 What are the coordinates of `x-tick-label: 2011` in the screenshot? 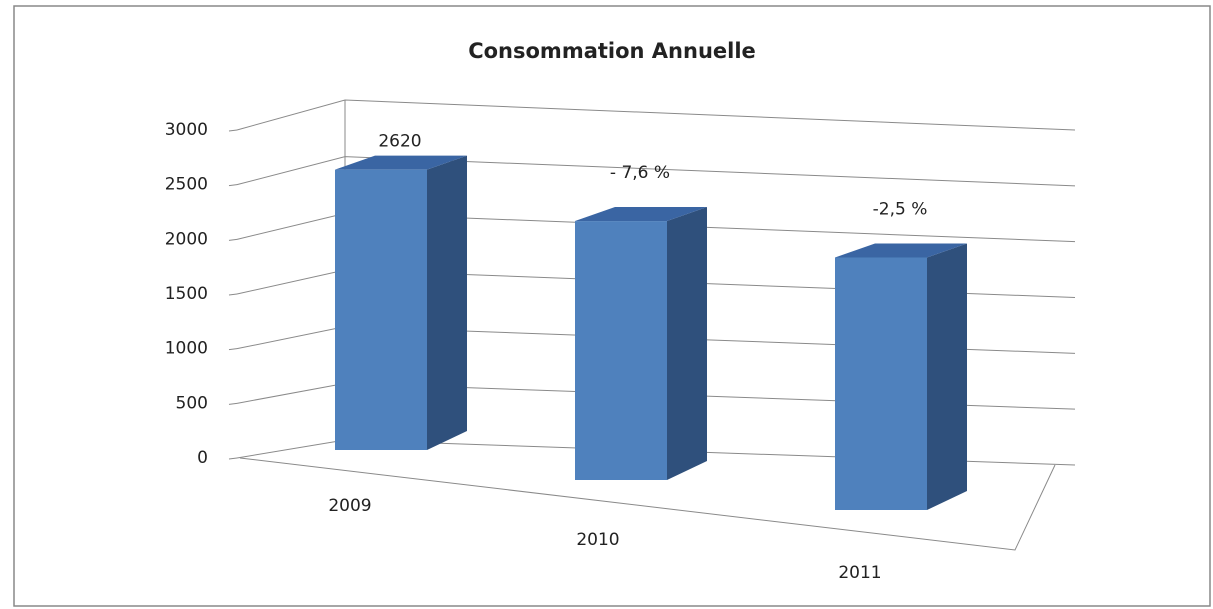 It's located at (859, 573).